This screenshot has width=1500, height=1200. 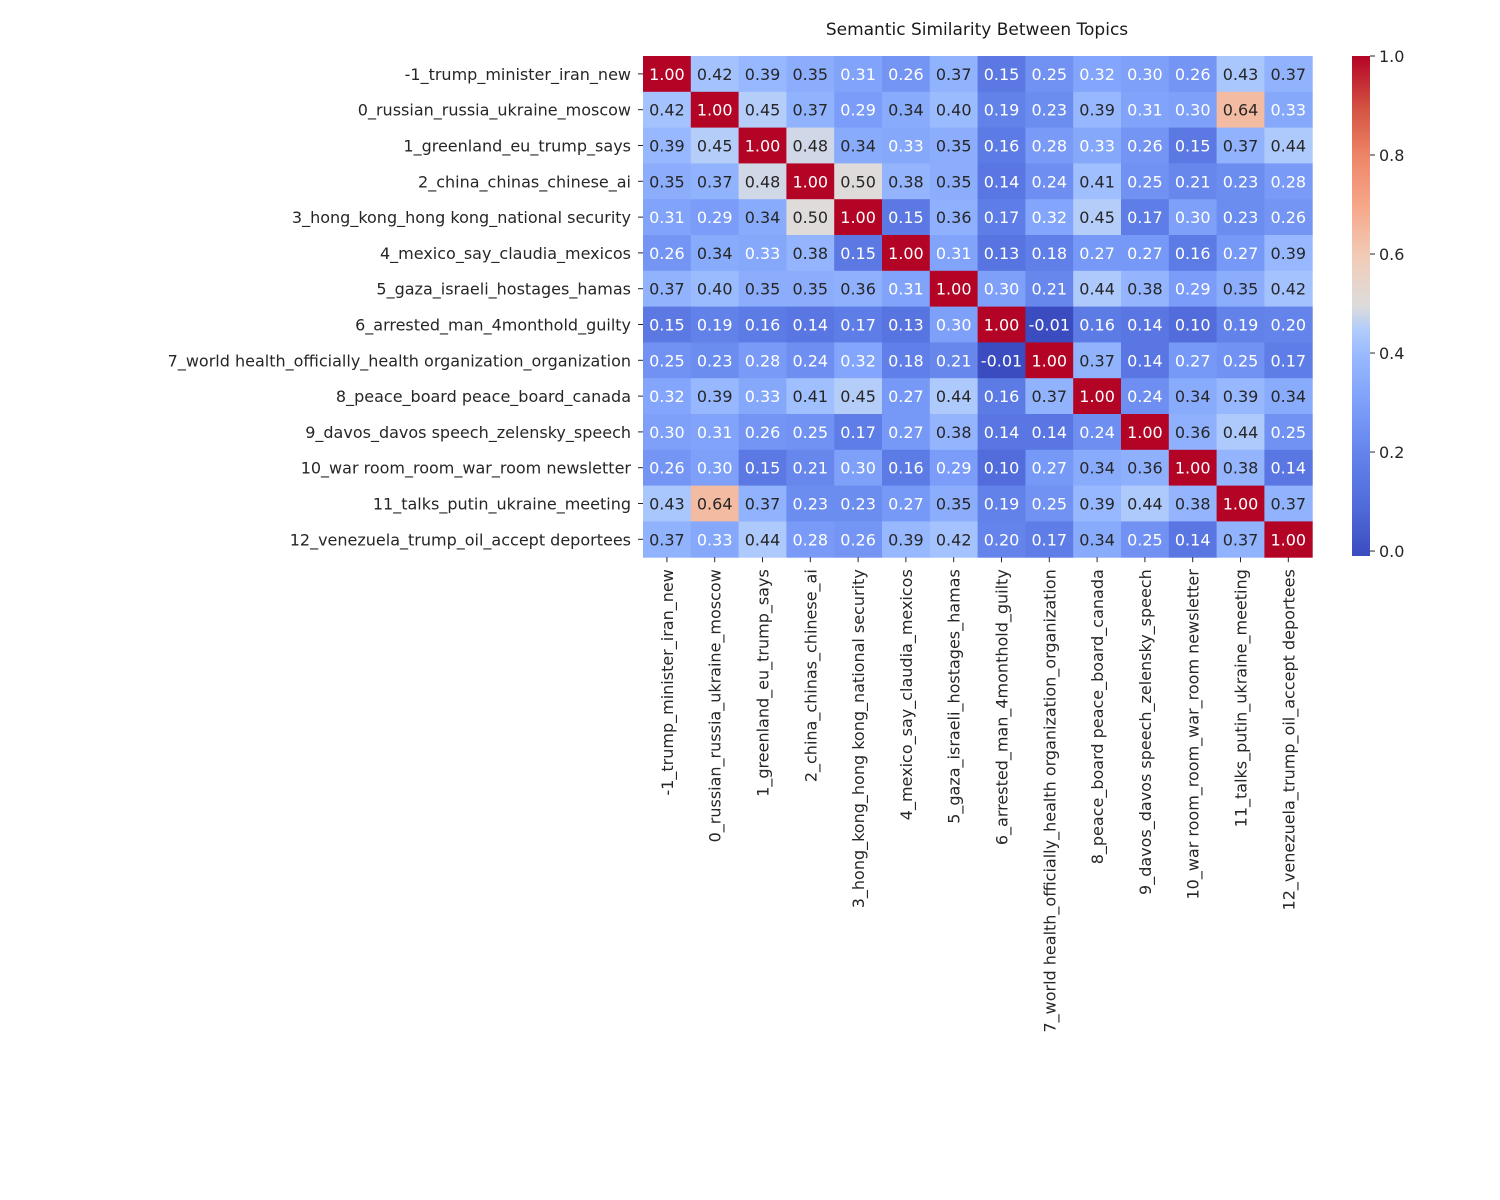 I want to click on y-tick-label: 12_venezuela_trump_oil_accept deportees, so click(x=460, y=540).